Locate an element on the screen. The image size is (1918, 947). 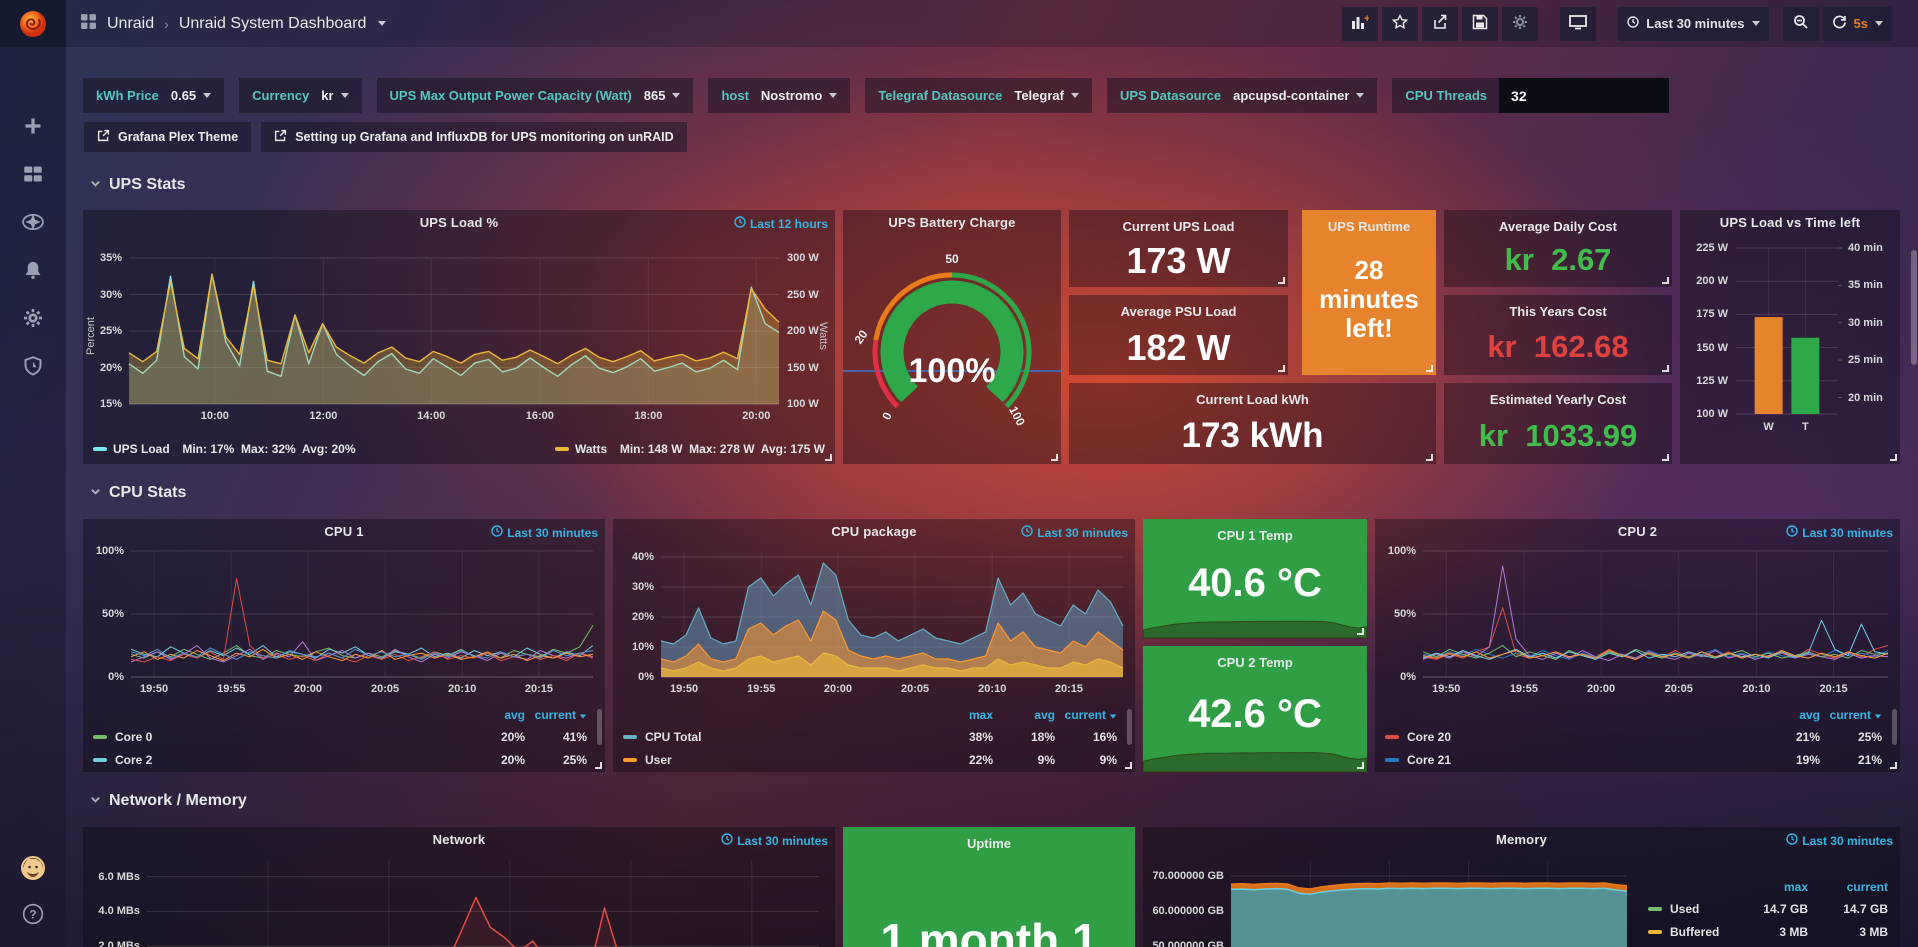
breadcrumb-root: Unraid is located at coordinates (131, 23).